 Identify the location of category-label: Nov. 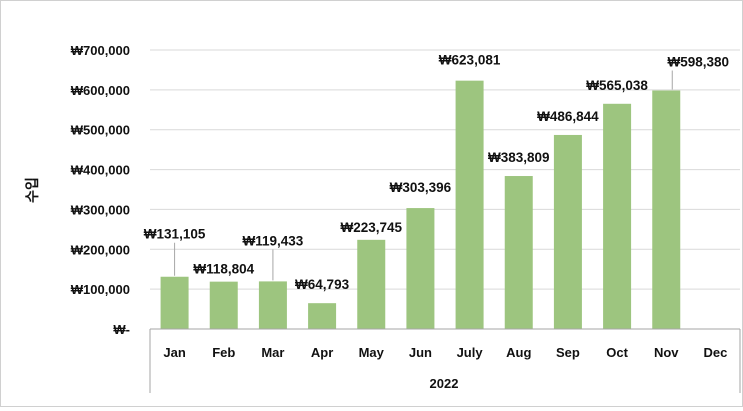
(666, 352).